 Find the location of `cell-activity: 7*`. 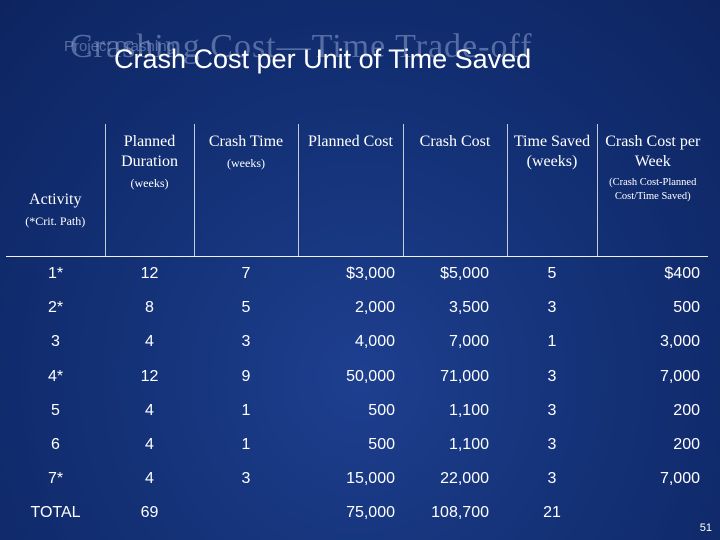

cell-activity: 7* is located at coordinates (55, 479).